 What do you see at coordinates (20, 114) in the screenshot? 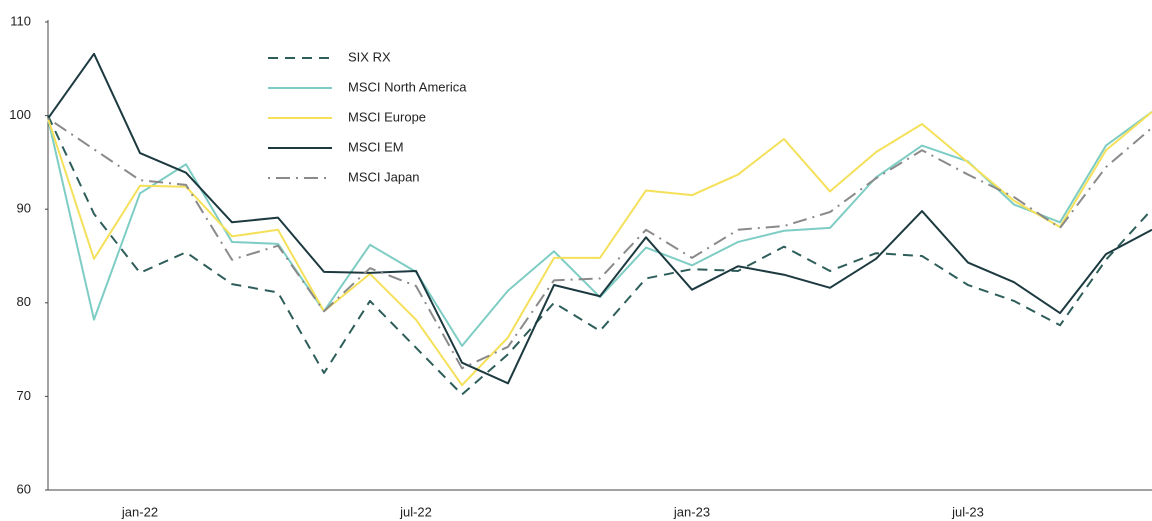
I see `y-tick-label: 100` at bounding box center [20, 114].